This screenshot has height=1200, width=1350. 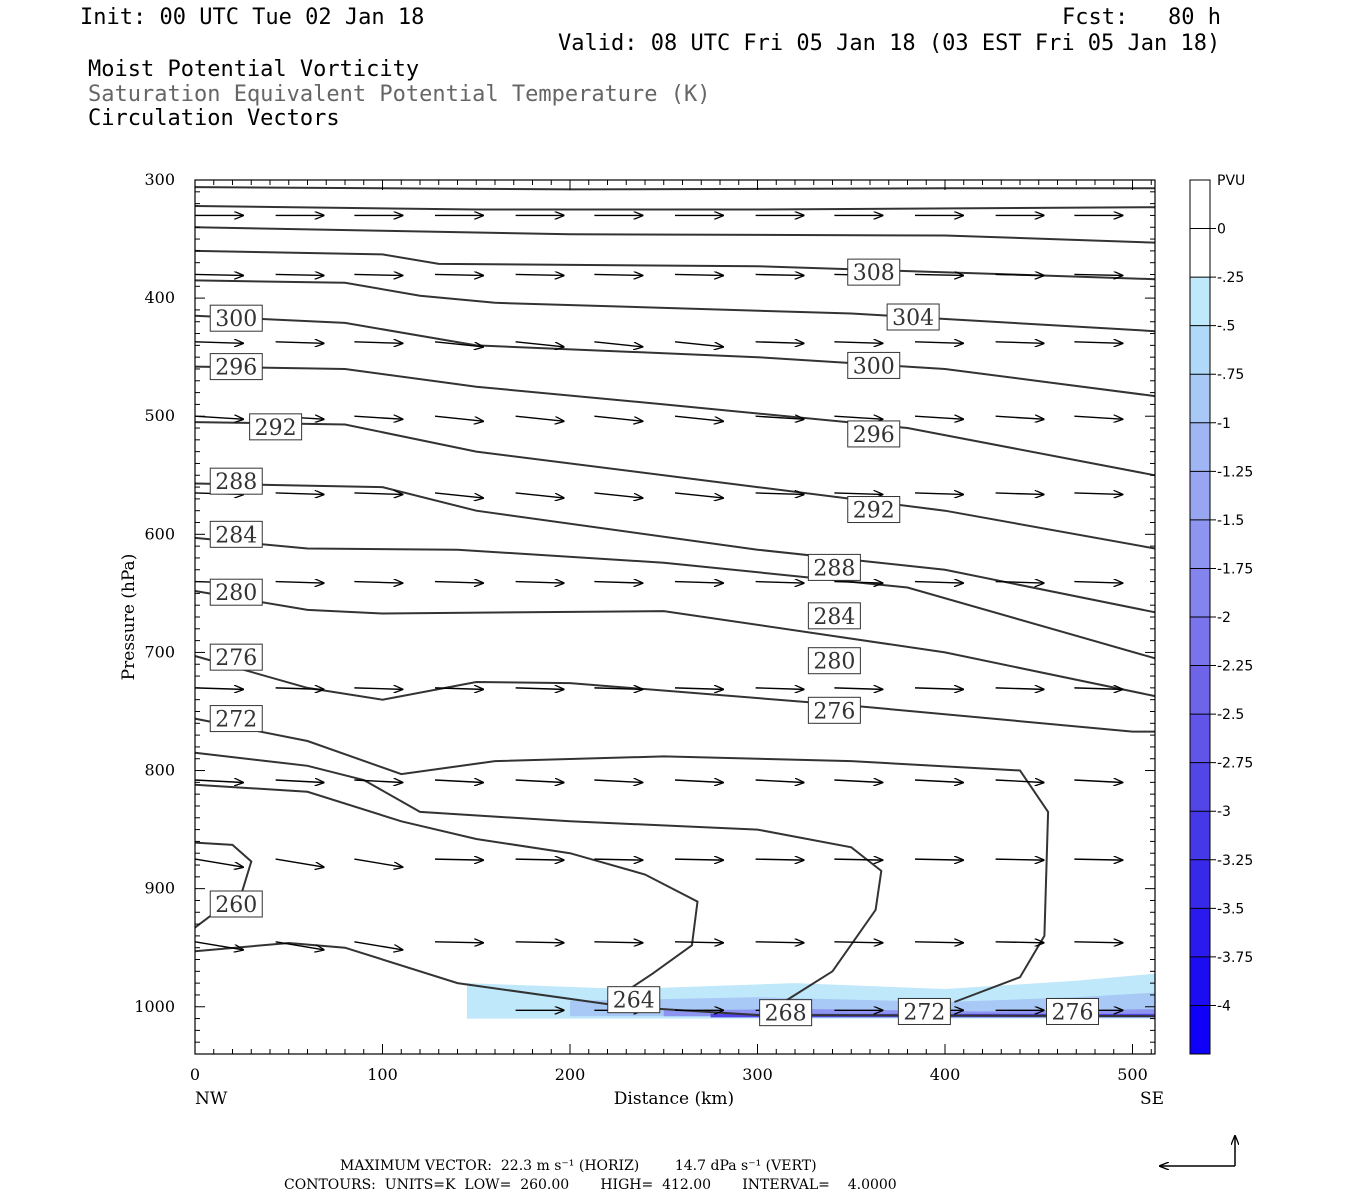 What do you see at coordinates (1235, 667) in the screenshot?
I see `colorbar-label: -2.25` at bounding box center [1235, 667].